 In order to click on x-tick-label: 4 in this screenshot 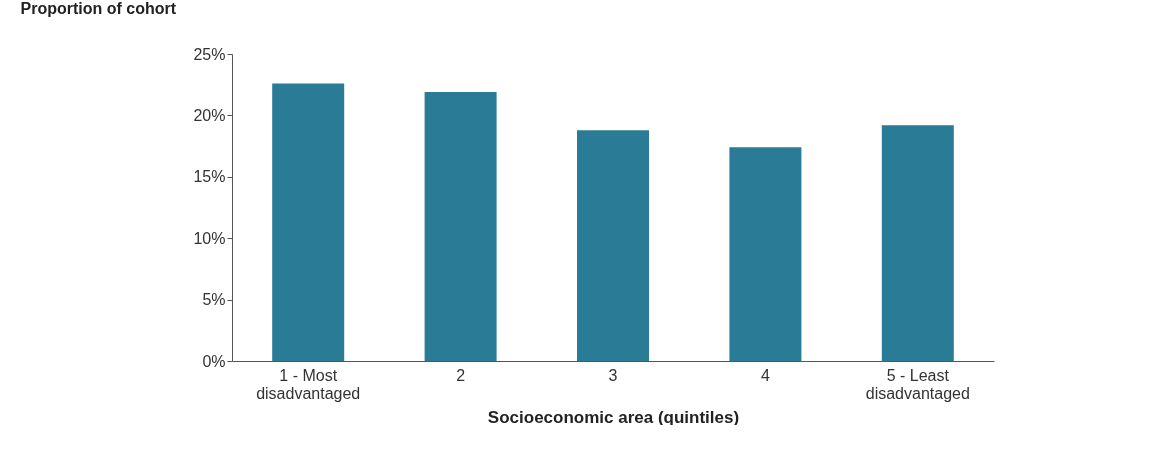, I will do `click(765, 375)`.